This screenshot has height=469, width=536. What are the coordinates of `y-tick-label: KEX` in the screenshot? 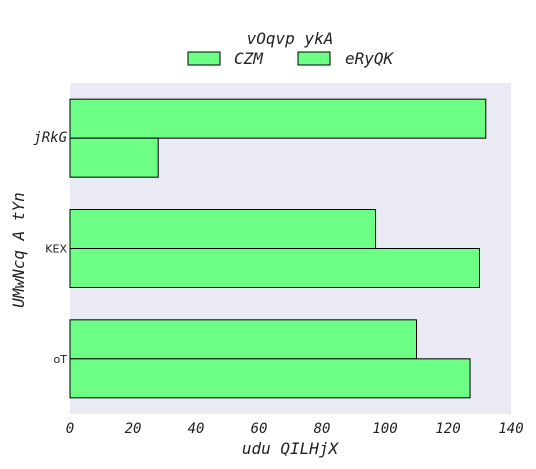 It's located at (56, 249).